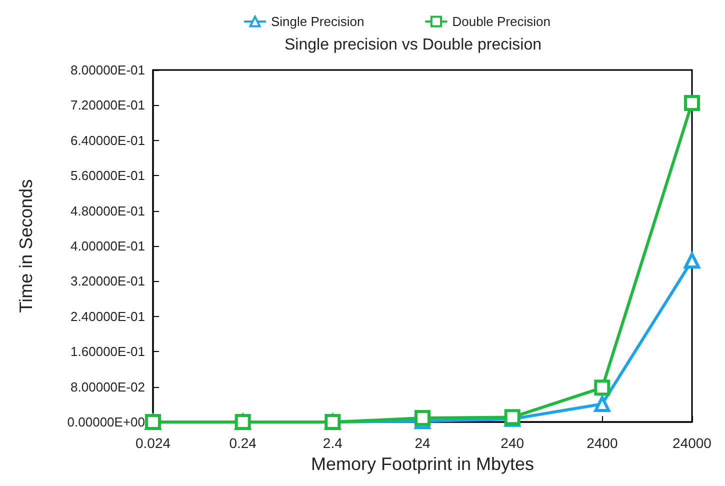  Describe the element at coordinates (422, 464) in the screenshot. I see `x-axis-title: Memory Footprint in Mbytes` at that location.